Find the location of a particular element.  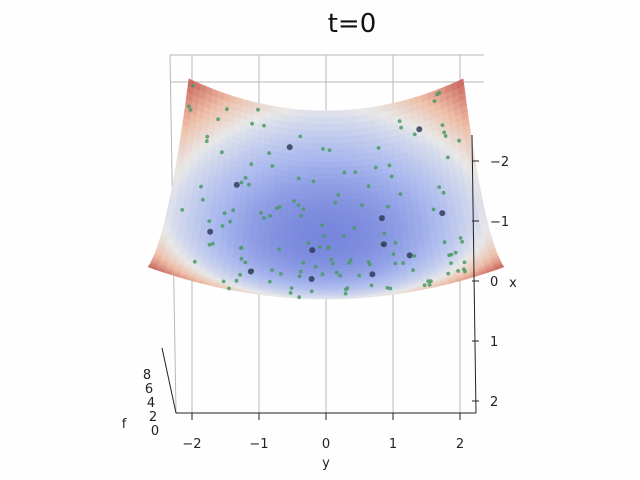

z-tick-label: 6 is located at coordinates (149, 389).